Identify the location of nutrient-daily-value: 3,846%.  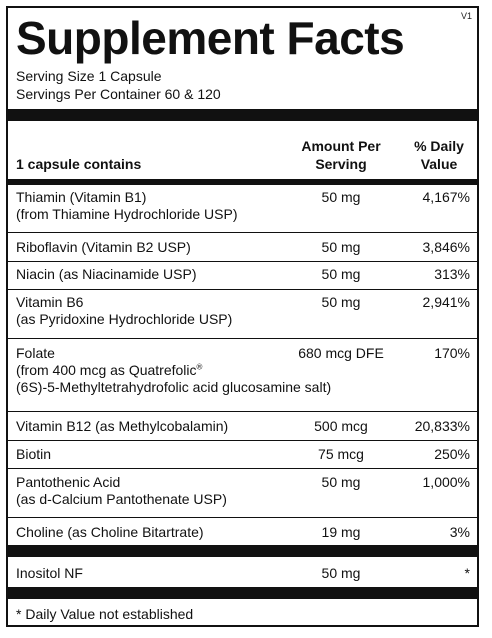
(446, 247).